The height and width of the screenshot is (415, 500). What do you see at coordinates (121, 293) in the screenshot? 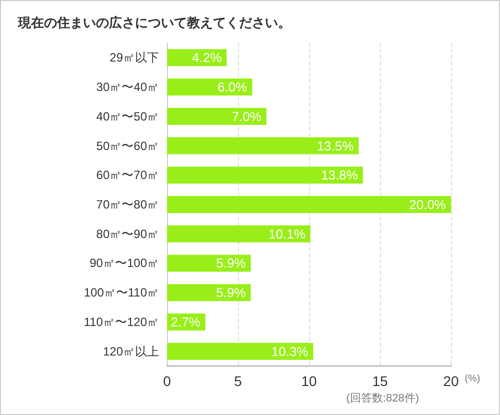
I see `y-tick-label: 100㎡〜110㎡` at bounding box center [121, 293].